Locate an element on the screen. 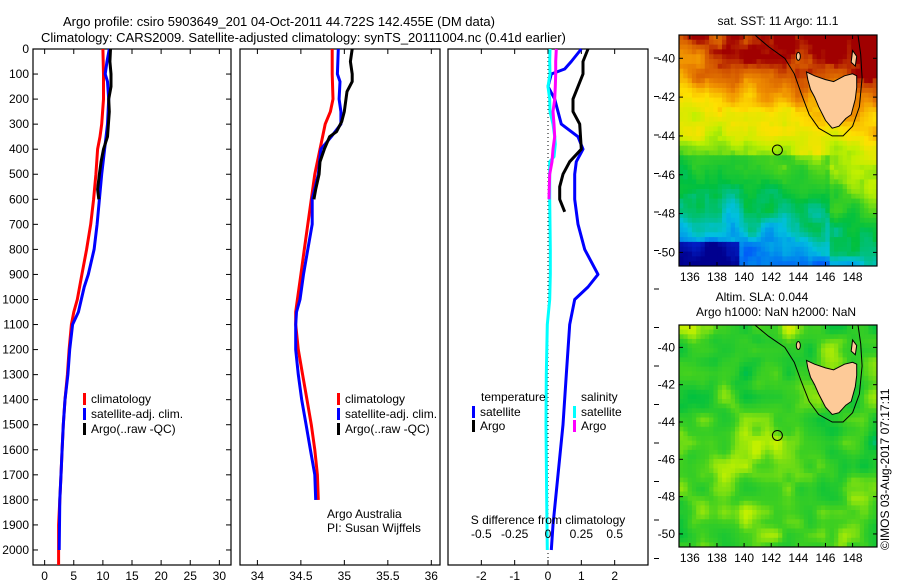  y-tick-label: -48 is located at coordinates (667, 214).